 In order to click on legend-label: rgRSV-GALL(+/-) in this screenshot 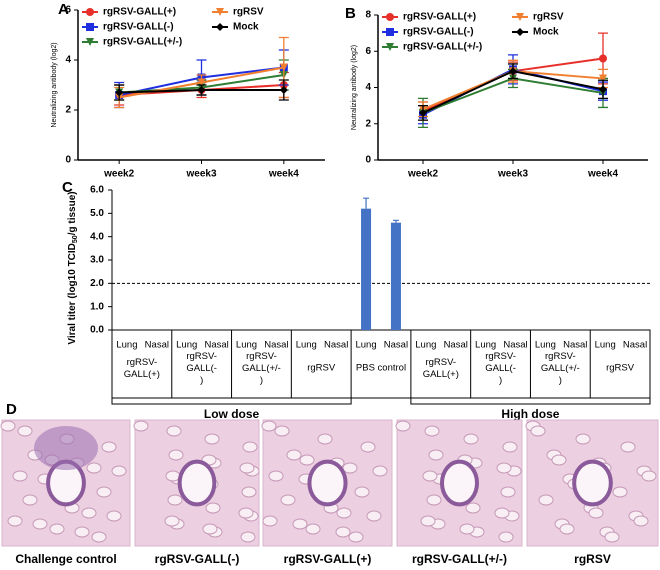, I will do `click(442, 47)`.